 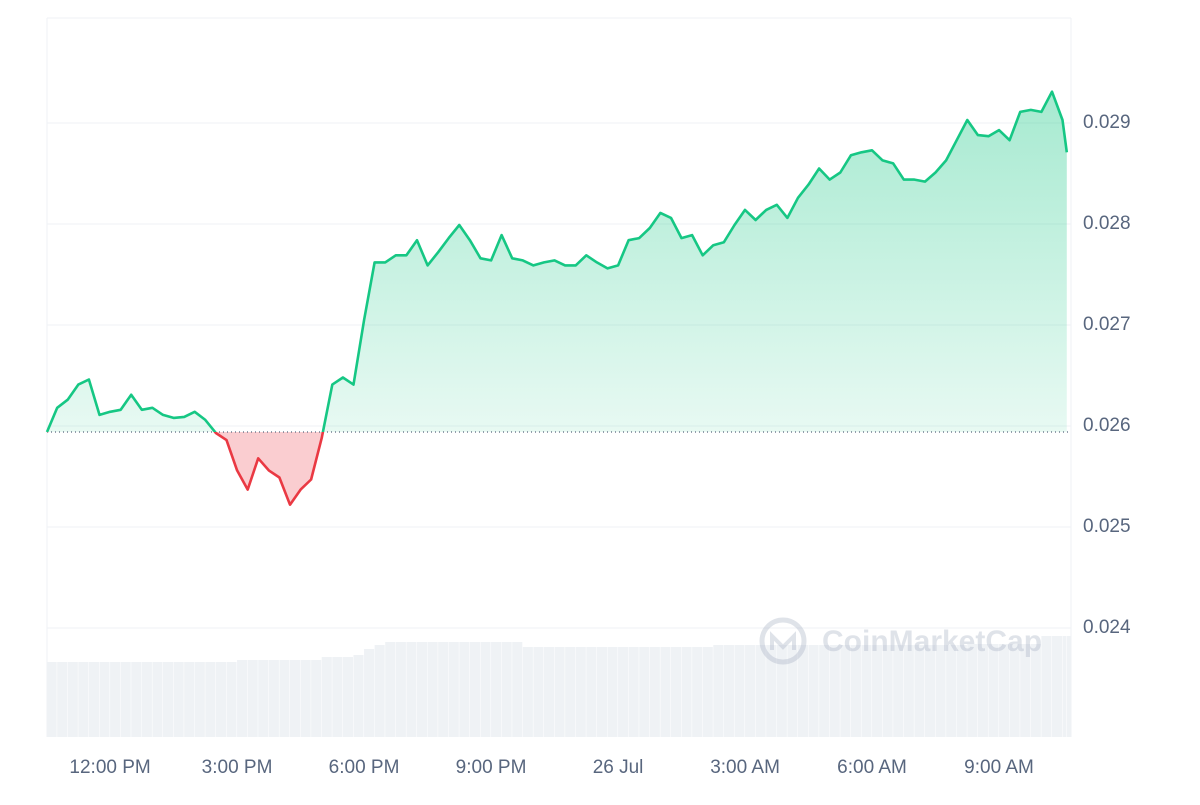 What do you see at coordinates (745, 767) in the screenshot?
I see `x-tick-label: 3:00 AM` at bounding box center [745, 767].